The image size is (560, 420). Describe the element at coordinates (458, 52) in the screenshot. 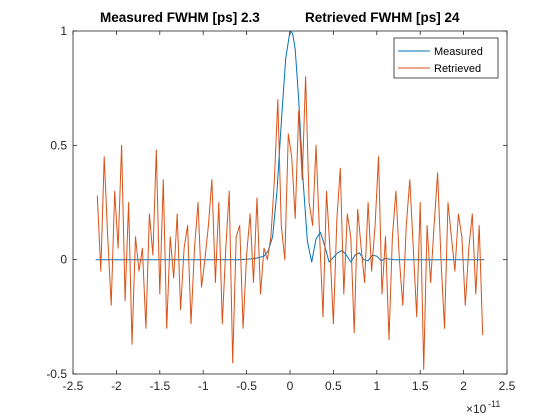

I see `legend-label-measured: Measured` at that location.